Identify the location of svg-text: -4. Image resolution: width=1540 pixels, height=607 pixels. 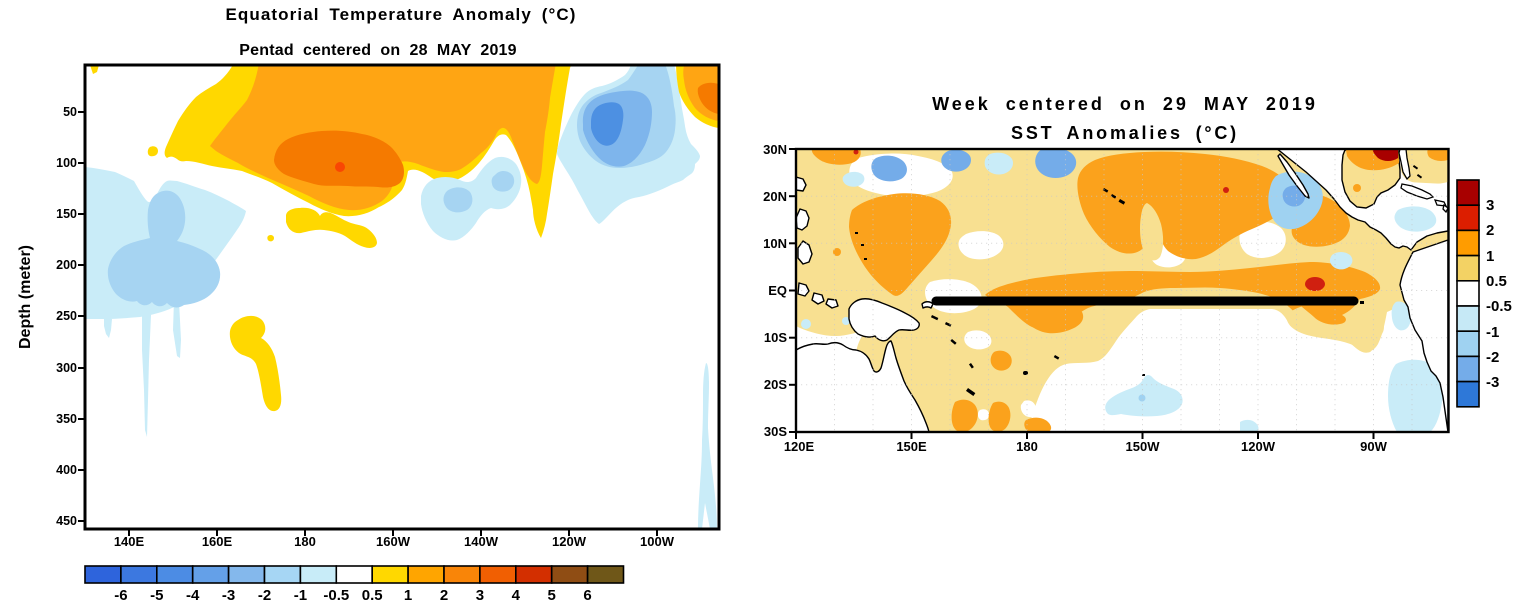
(193, 595).